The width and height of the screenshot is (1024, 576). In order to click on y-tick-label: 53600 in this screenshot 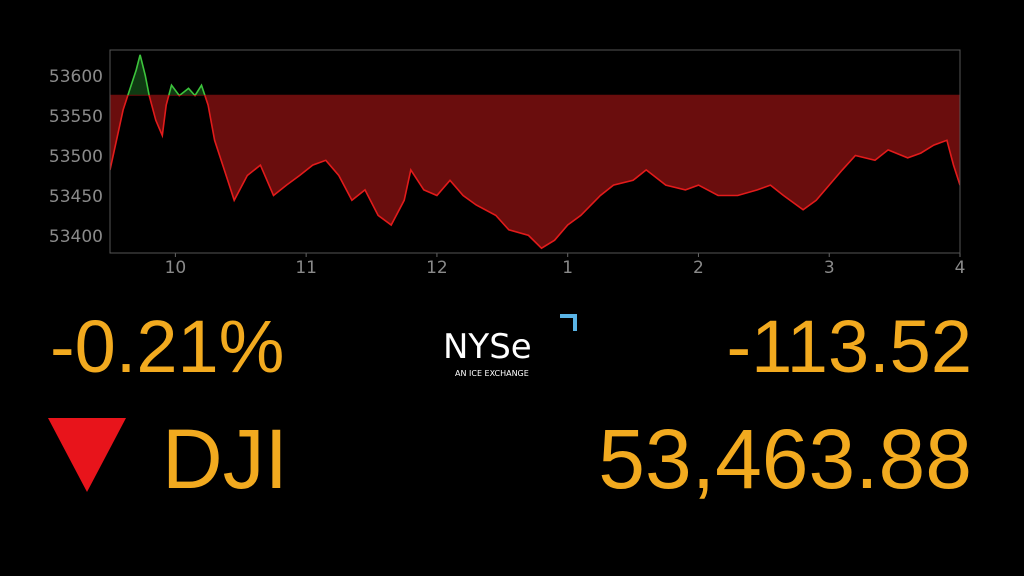, I will do `click(76, 77)`.